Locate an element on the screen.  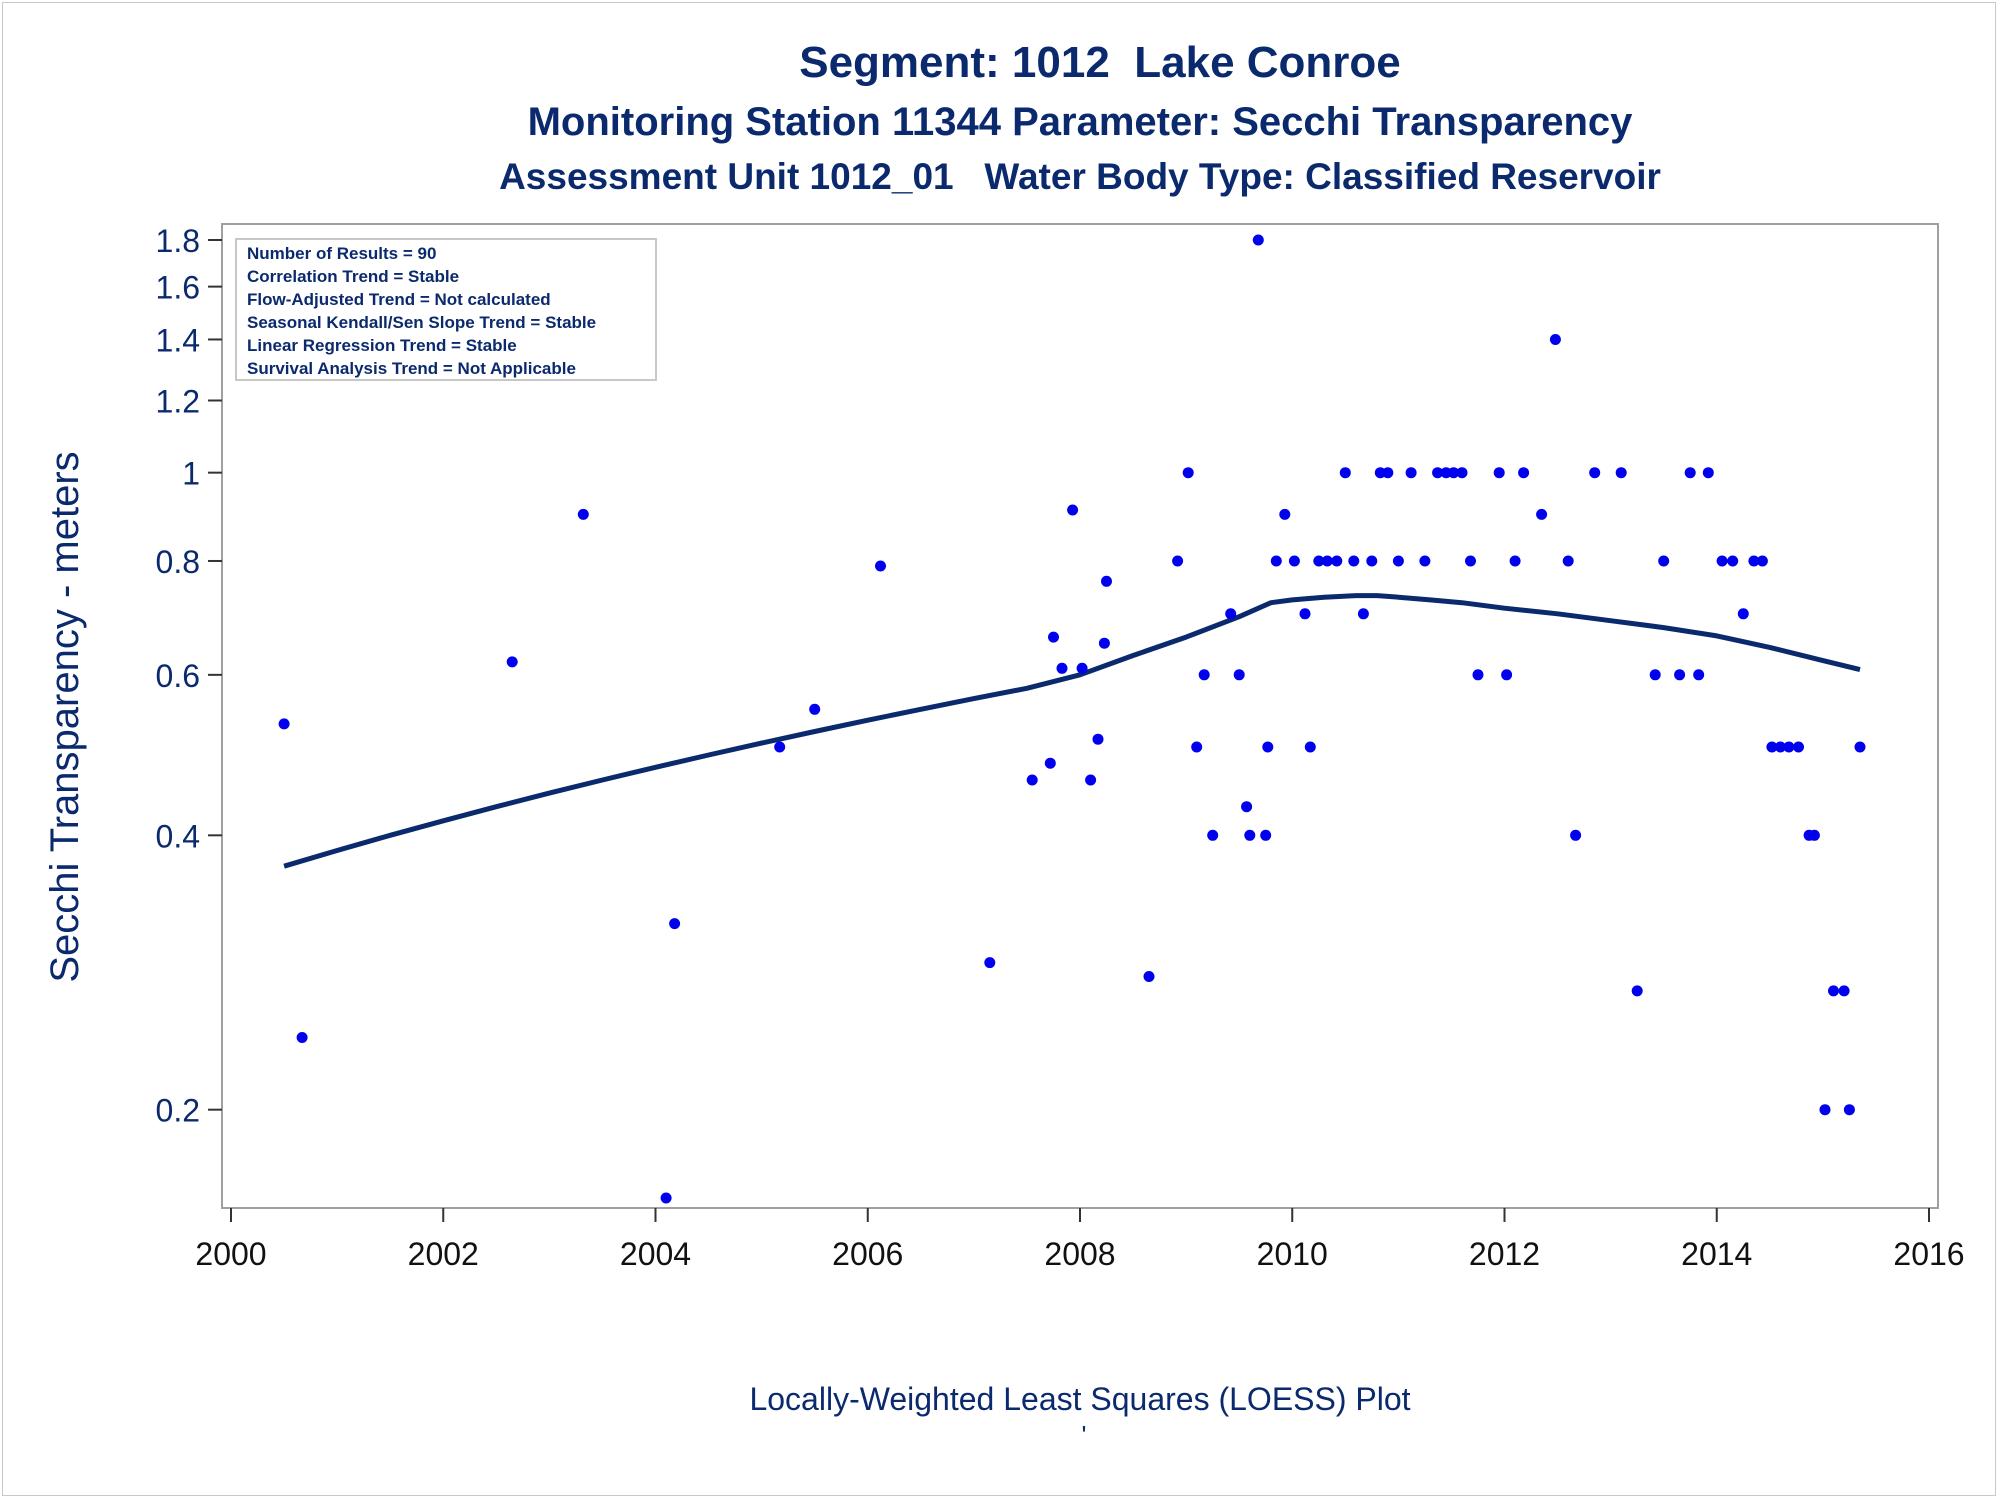
stats-box is located at coordinates (446, 309).